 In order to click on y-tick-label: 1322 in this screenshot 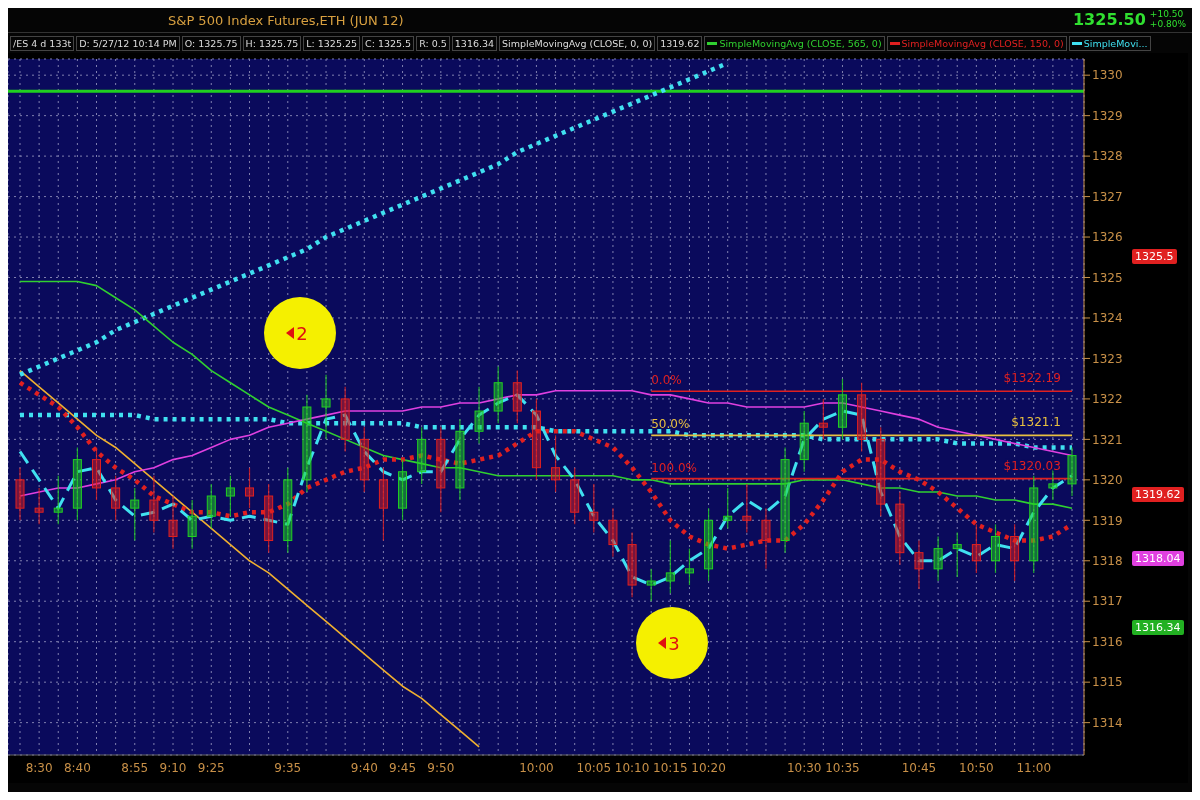, I will do `click(1107, 399)`.